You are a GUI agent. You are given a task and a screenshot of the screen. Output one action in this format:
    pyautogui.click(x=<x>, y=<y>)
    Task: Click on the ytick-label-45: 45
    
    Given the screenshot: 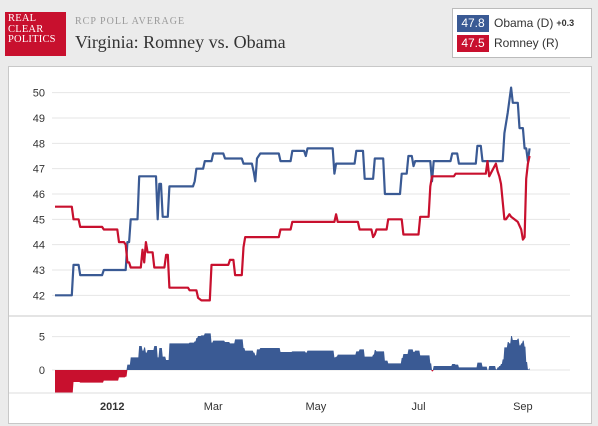 What is the action you would take?
    pyautogui.click(x=39, y=220)
    